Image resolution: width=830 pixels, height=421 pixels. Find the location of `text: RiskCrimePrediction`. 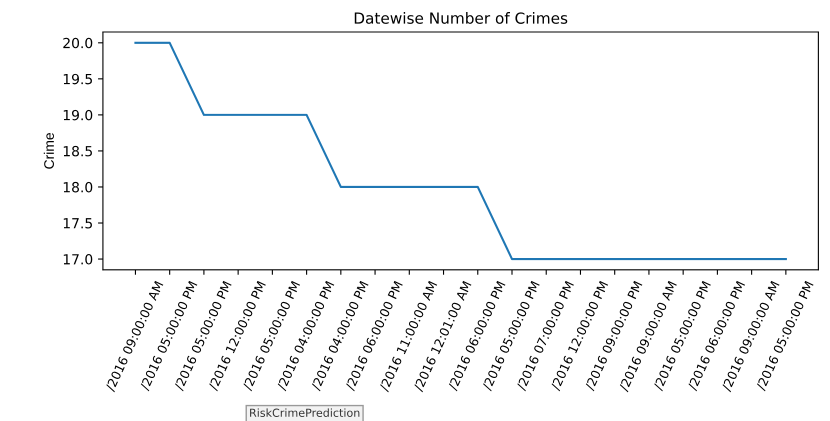

text: RiskCrimePrediction is located at coordinates (305, 412).